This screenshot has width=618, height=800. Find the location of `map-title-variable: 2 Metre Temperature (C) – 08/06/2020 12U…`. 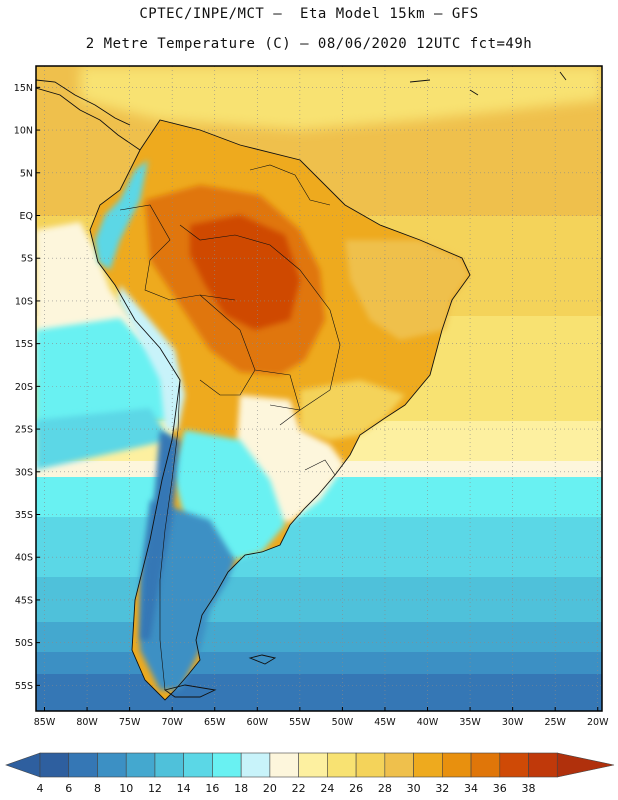

map-title-variable: 2 Metre Temperature (C) – 08/06/2020 12U… is located at coordinates (309, 44).